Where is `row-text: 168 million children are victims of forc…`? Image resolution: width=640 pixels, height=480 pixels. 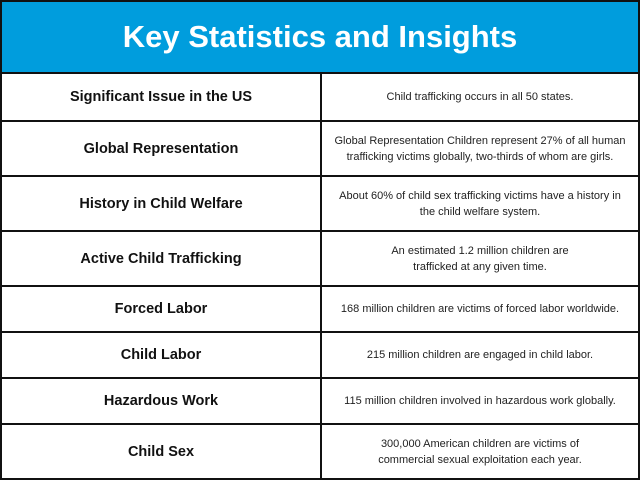 row-text: 168 million children are victims of forc… is located at coordinates (479, 308).